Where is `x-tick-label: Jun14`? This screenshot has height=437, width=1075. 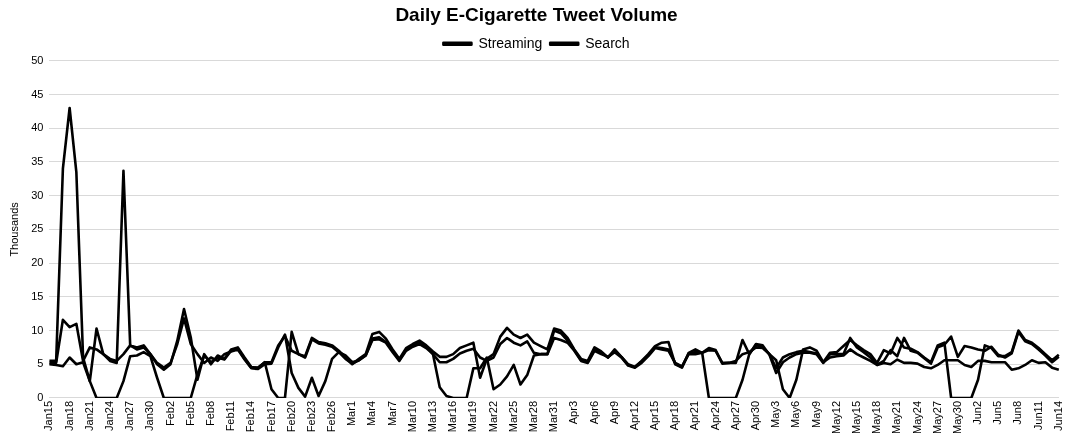
x-tick-label: Jun14 is located at coordinates (1057, 415).